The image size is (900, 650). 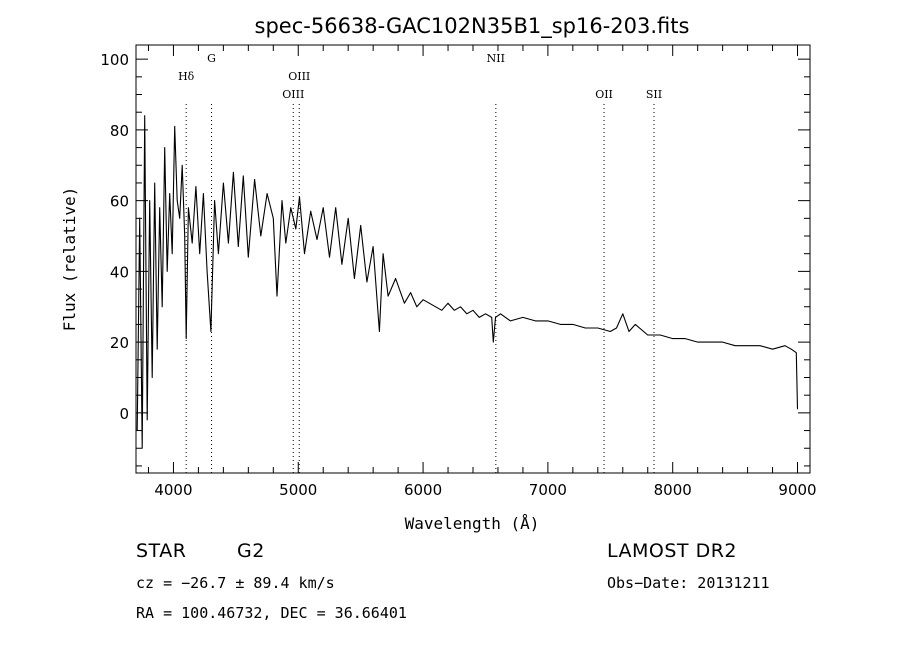 What do you see at coordinates (119, 343) in the screenshot?
I see `y-tick-label: 20` at bounding box center [119, 343].